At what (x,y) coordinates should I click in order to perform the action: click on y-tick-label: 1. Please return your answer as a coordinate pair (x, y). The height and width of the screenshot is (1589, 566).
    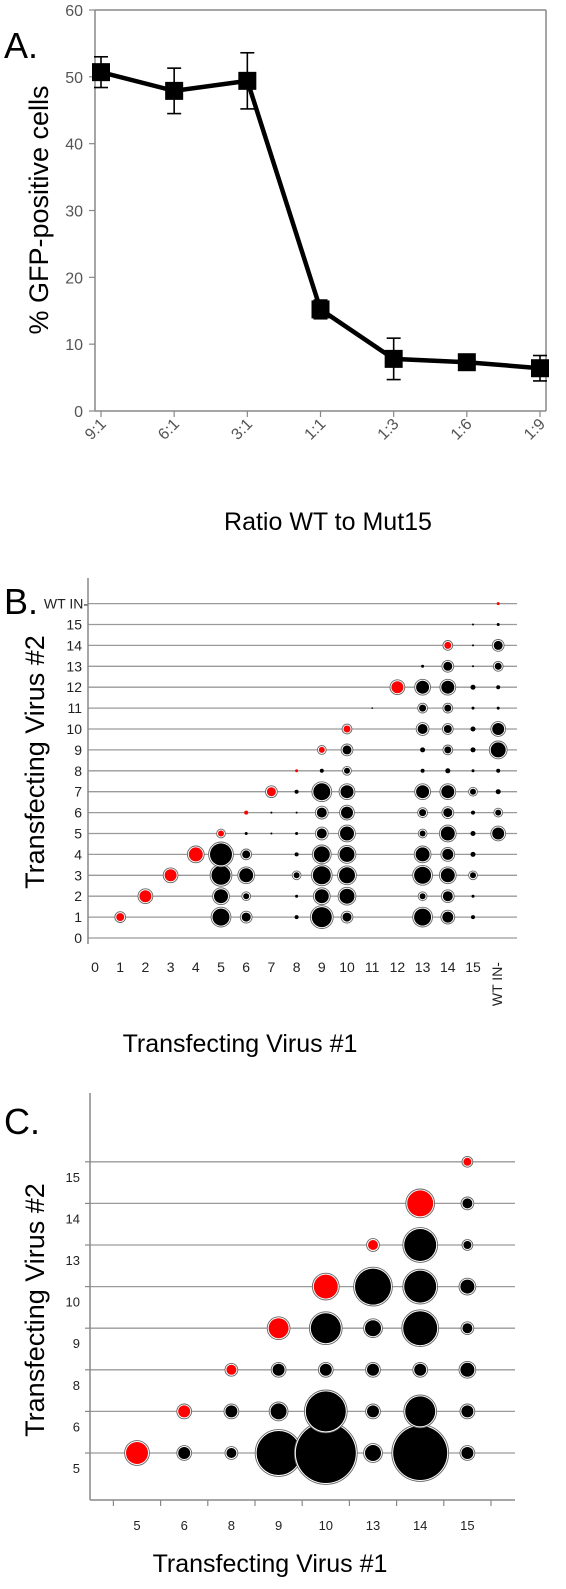
    Looking at the image, I should click on (78, 917).